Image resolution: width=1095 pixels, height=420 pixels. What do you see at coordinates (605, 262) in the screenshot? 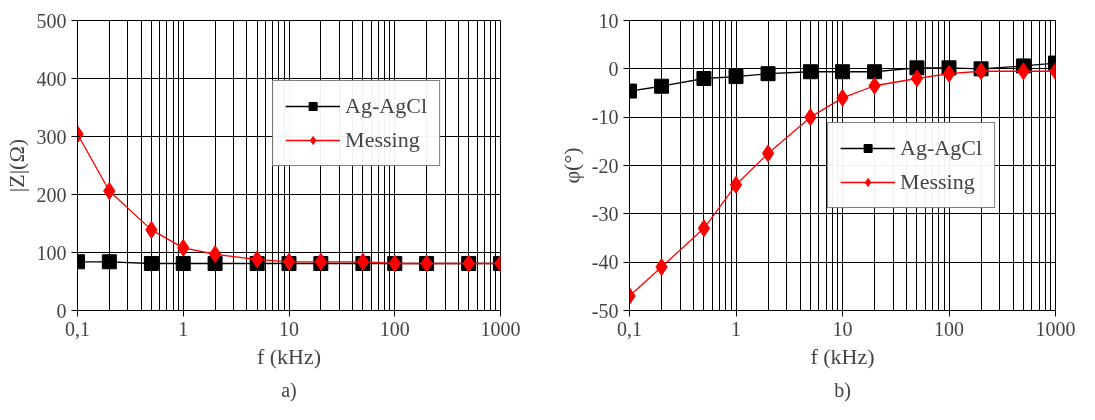
I see `y-tick-label: -40` at bounding box center [605, 262].